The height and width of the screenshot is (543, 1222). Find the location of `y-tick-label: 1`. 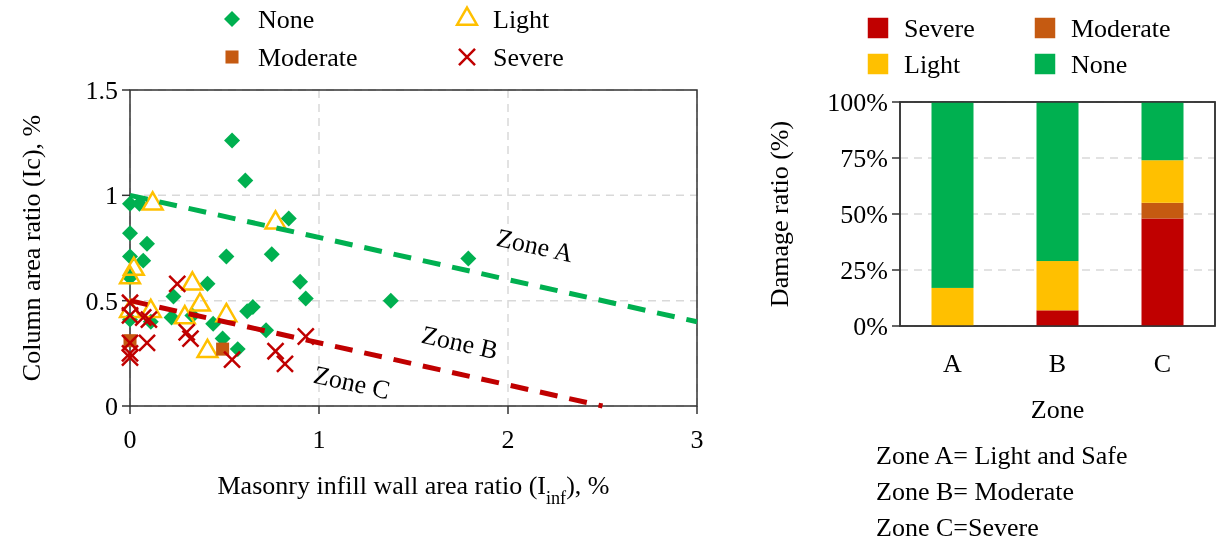

y-tick-label: 1 is located at coordinates (111, 196).